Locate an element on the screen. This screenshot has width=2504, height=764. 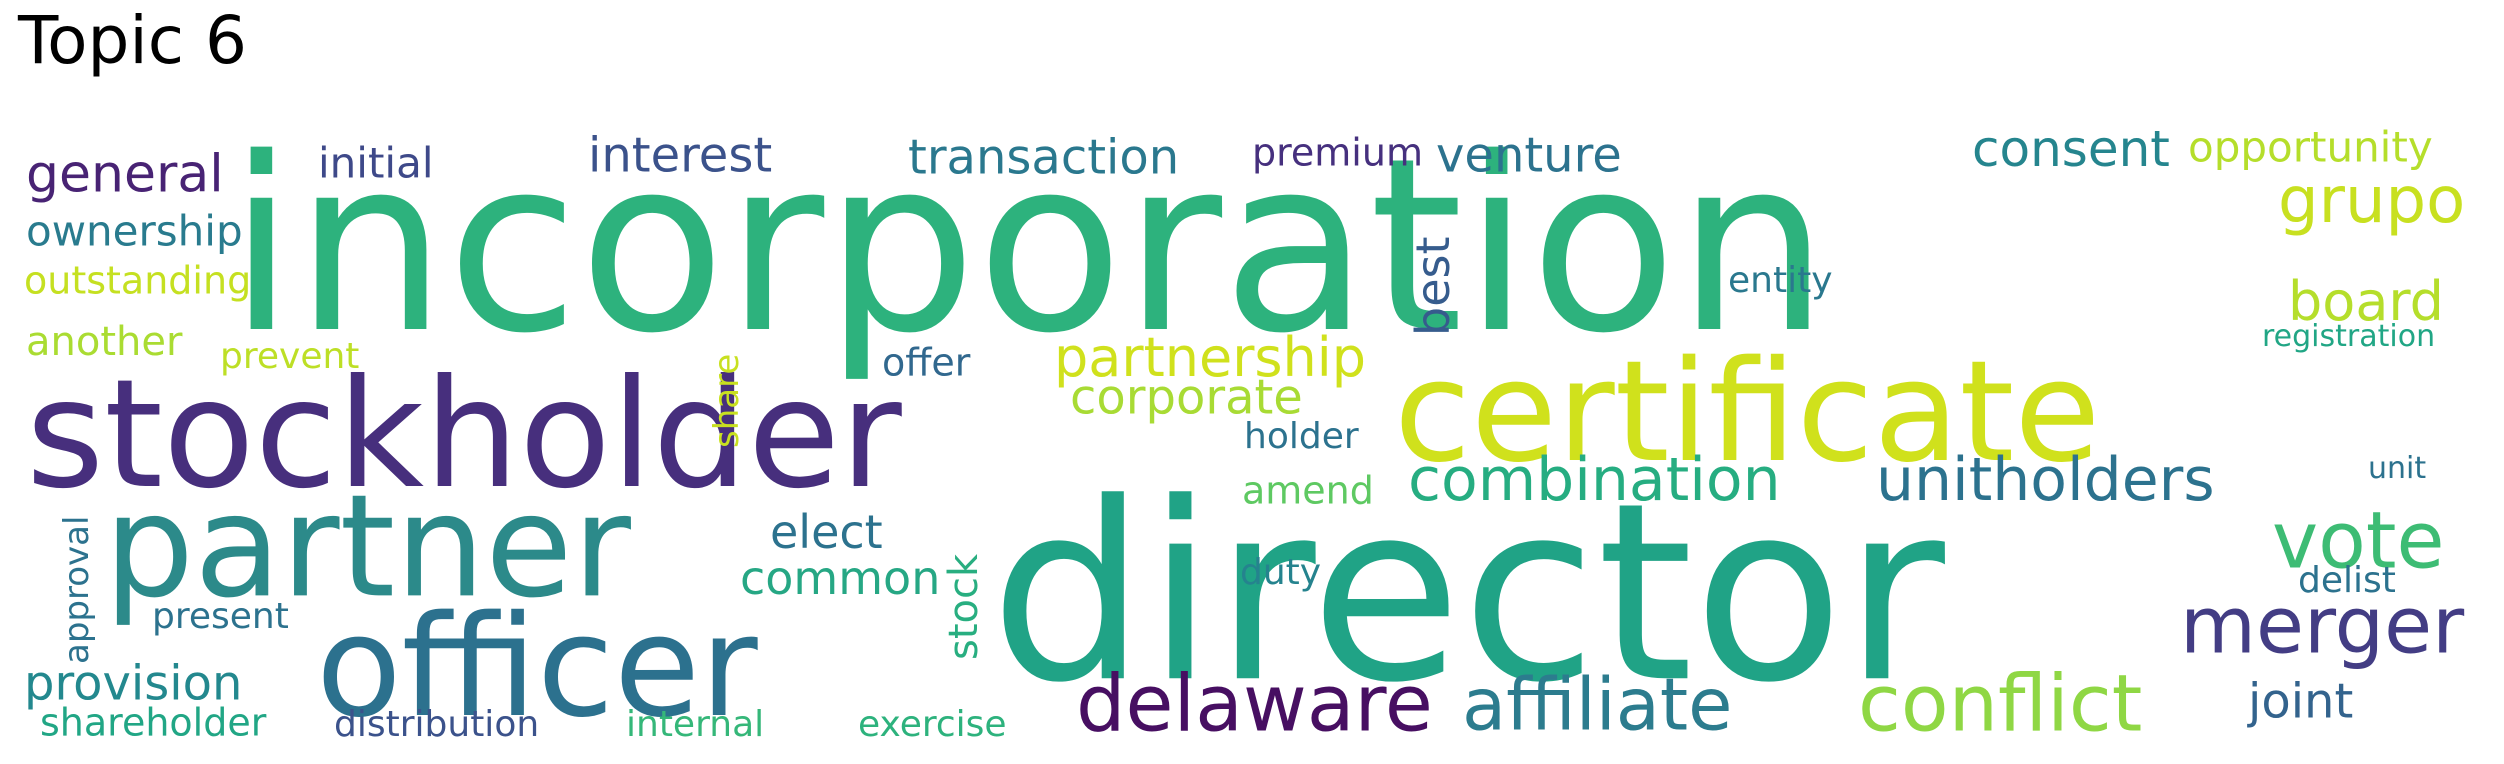
word-premium: premium is located at coordinates (1337, 152).